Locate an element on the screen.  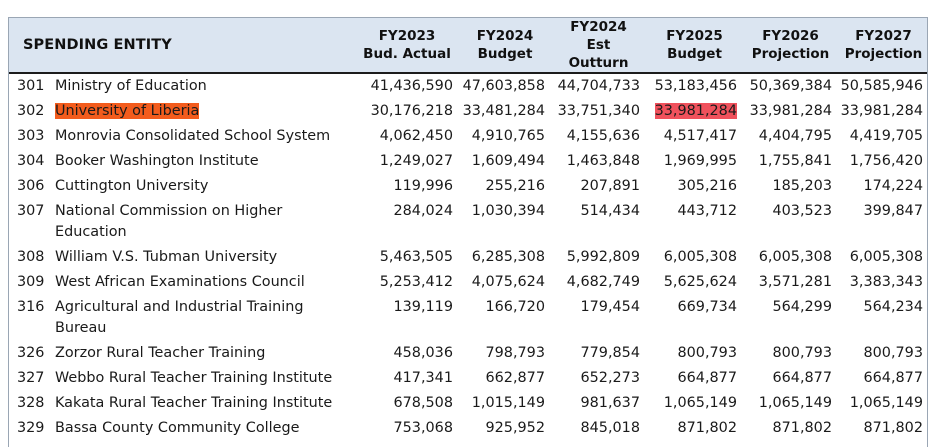
row-value-cell: 5,463,505 is located at coordinates (407, 257).